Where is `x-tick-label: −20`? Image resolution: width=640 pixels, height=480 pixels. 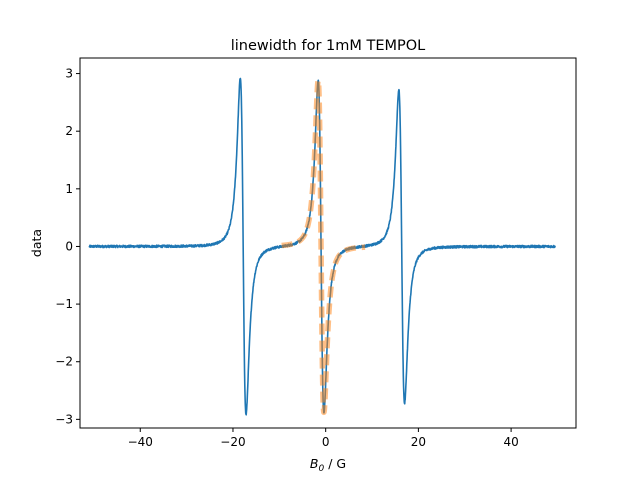
x-tick-label: −20 is located at coordinates (232, 442).